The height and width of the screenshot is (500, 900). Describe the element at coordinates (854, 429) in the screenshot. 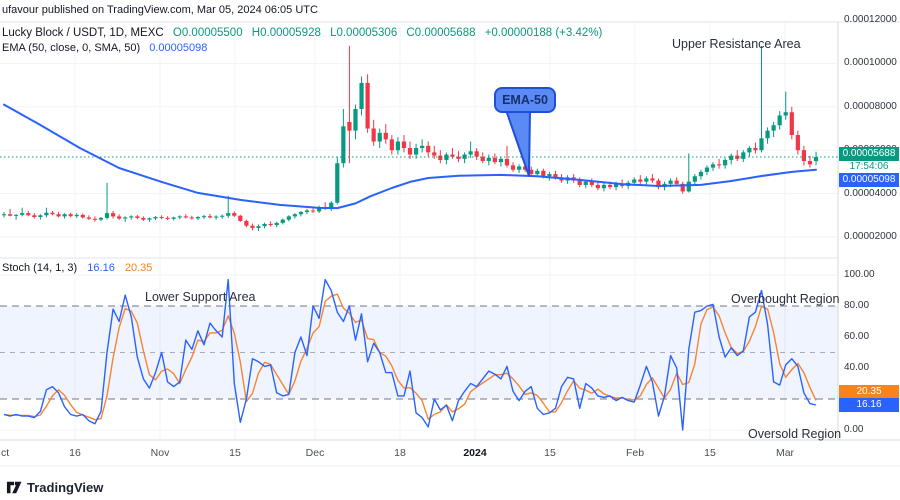

I see `stoch-tick-label: 0.00` at that location.